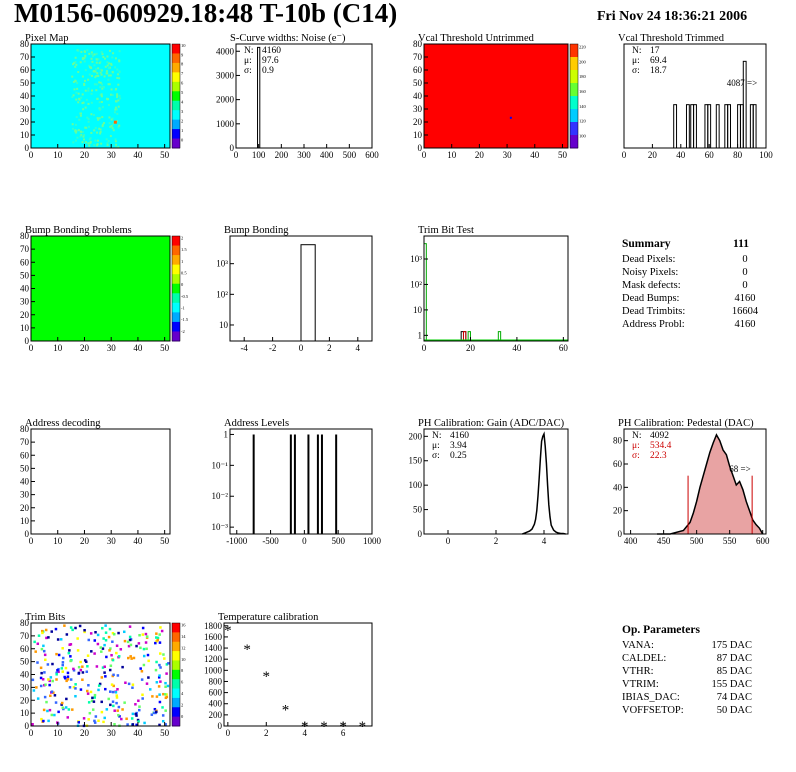 The image size is (796, 772). Describe the element at coordinates (228, 631) in the screenshot. I see `data-point: *` at that location.